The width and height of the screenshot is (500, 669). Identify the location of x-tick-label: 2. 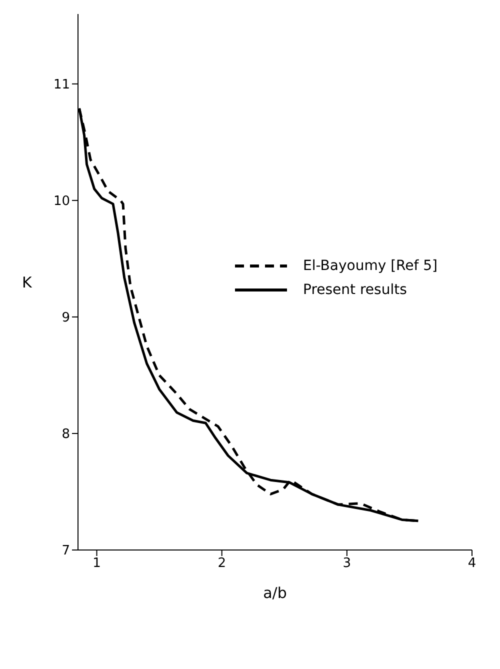
(222, 564).